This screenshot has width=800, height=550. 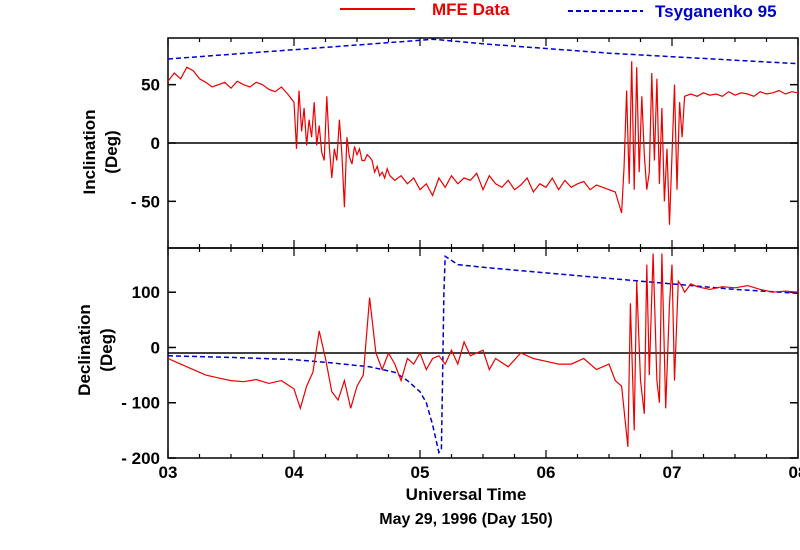 What do you see at coordinates (140, 458) in the screenshot?
I see `y-tick-label: - 200` at bounding box center [140, 458].